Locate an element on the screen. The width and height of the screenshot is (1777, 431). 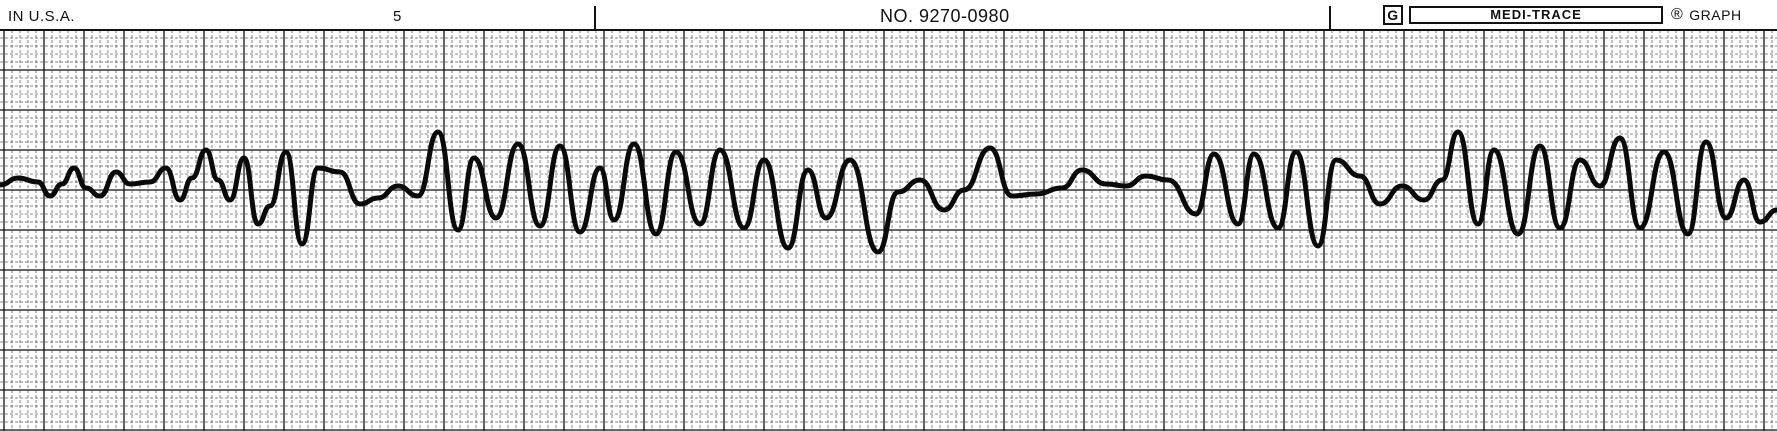
brand-logo: G MEDI-TRACE ® GRAPH is located at coordinates (1562, 15).